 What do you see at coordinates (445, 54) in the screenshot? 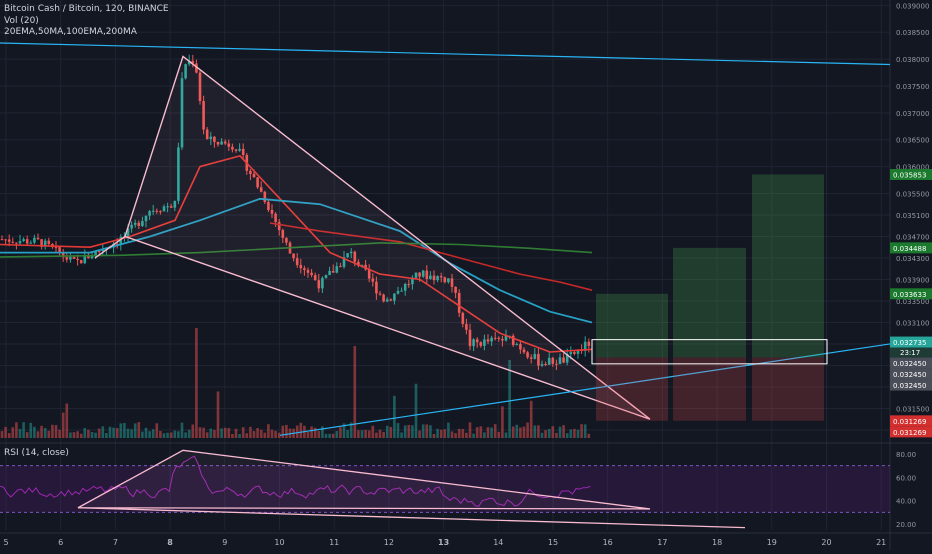
I see `upper-trendline` at bounding box center [445, 54].